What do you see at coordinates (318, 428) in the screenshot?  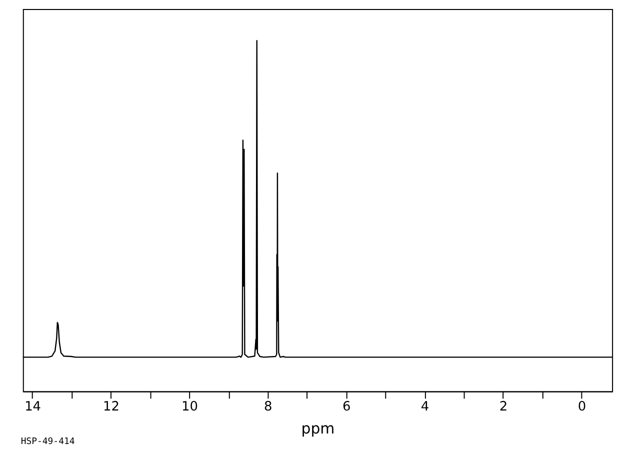 I see `x-axis-title: ppm` at bounding box center [318, 428].